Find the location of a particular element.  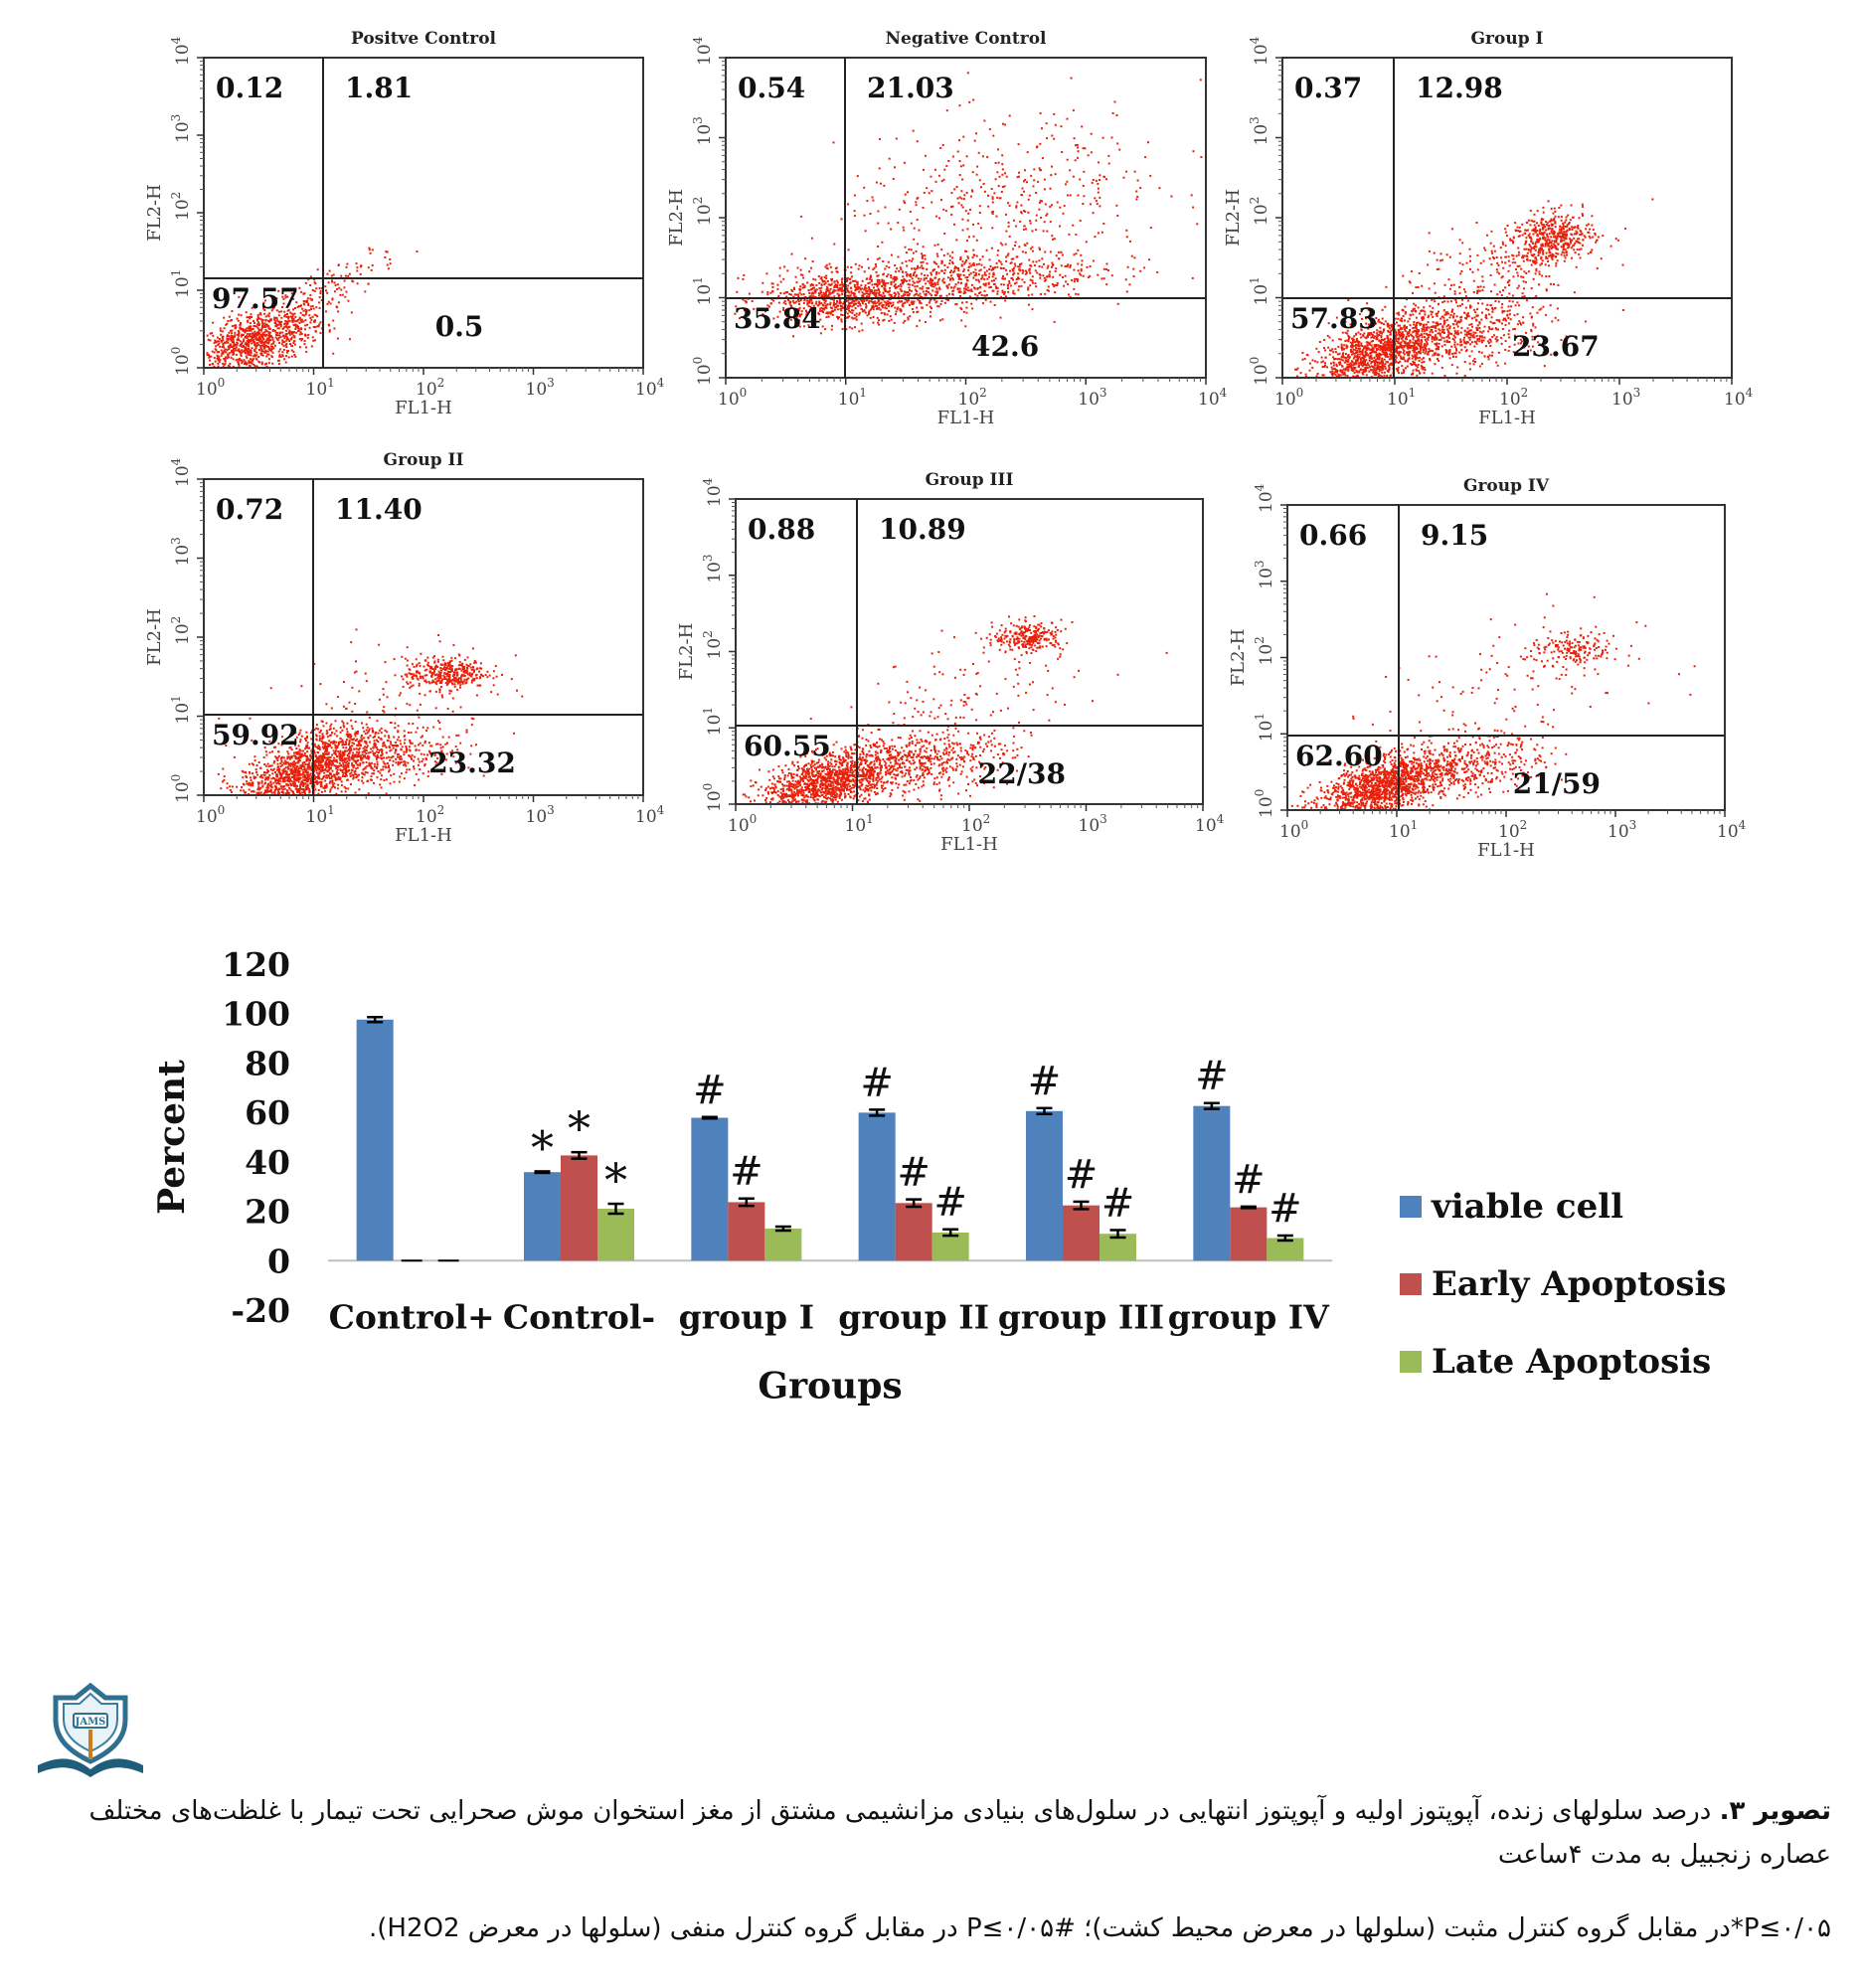

y-tick-label: -20 is located at coordinates (260, 1310).